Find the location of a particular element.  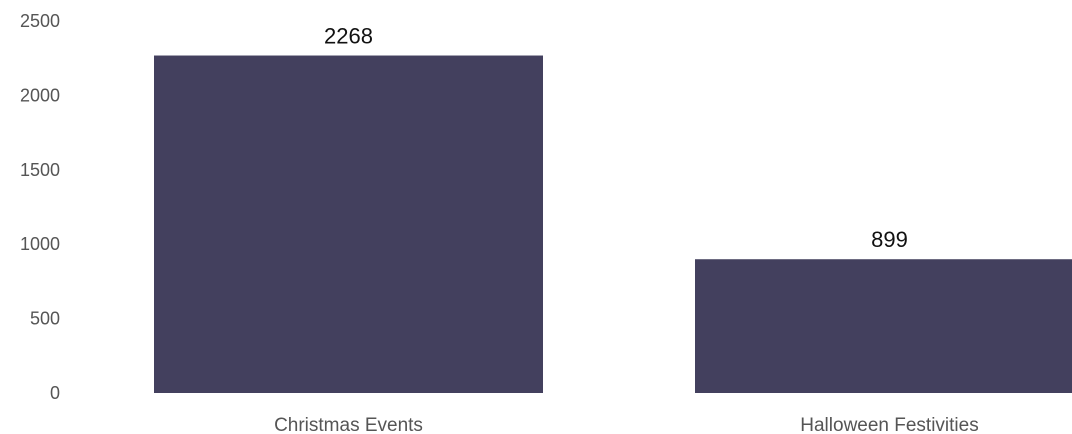

y-tick-label: 0 is located at coordinates (55, 393).